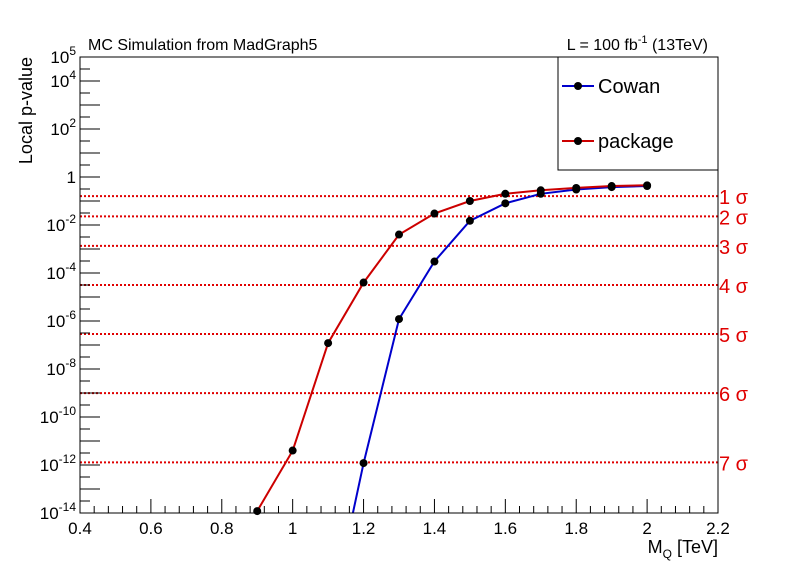  I want to click on legend-entry-cowan: Cowan, so click(629, 87).